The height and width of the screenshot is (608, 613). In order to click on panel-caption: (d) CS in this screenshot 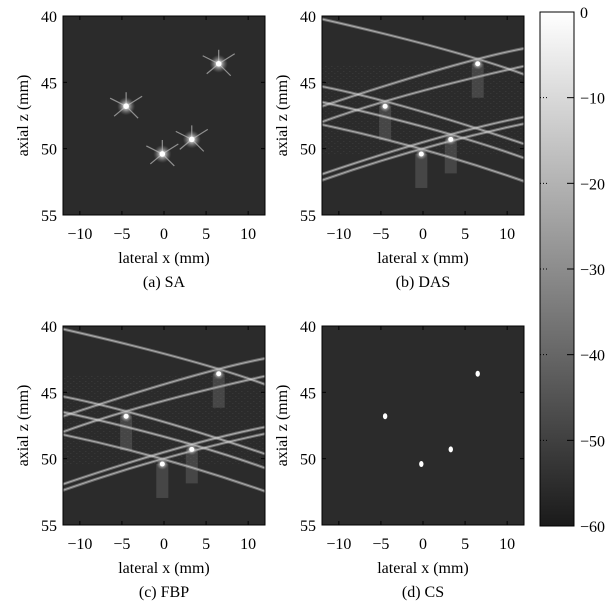, I will do `click(423, 592)`.